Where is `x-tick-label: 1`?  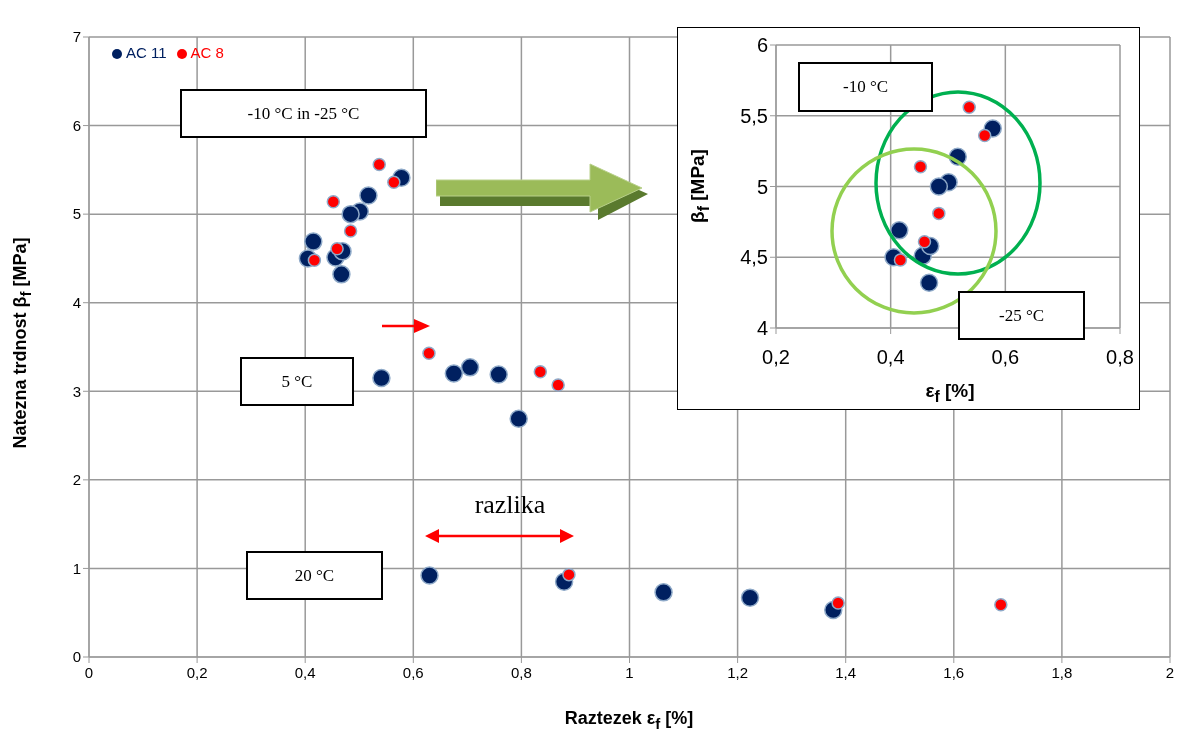
x-tick-label: 1 is located at coordinates (629, 672).